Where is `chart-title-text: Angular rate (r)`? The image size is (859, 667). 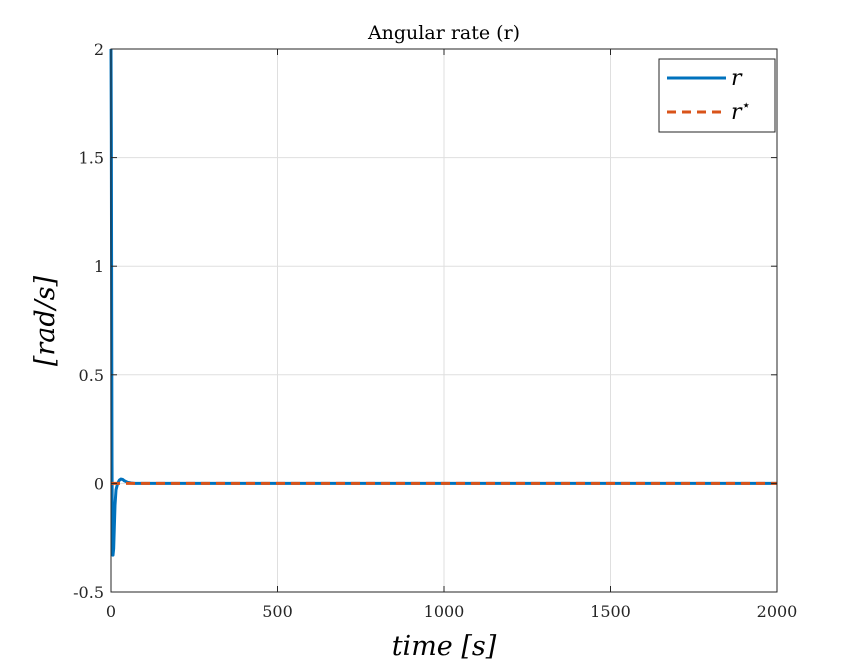
chart-title-text: Angular rate (r) is located at coordinates (443, 33).